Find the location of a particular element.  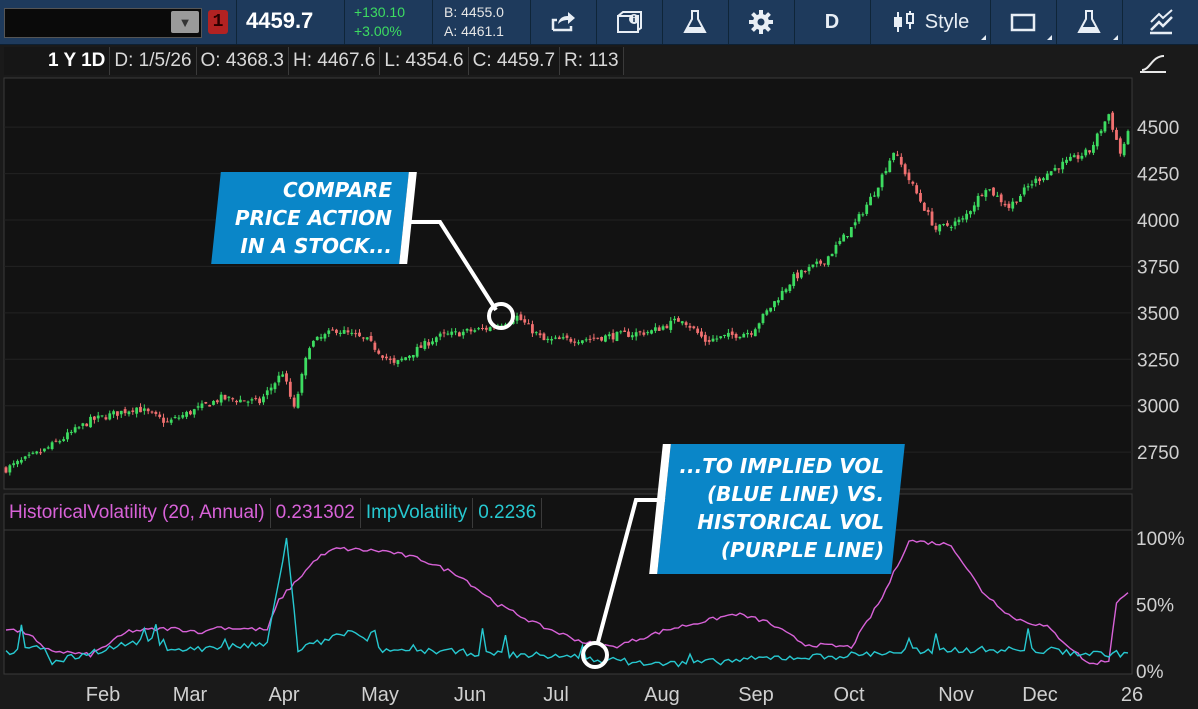

time-frame-label: 1 Y 1D is located at coordinates (57, 61).